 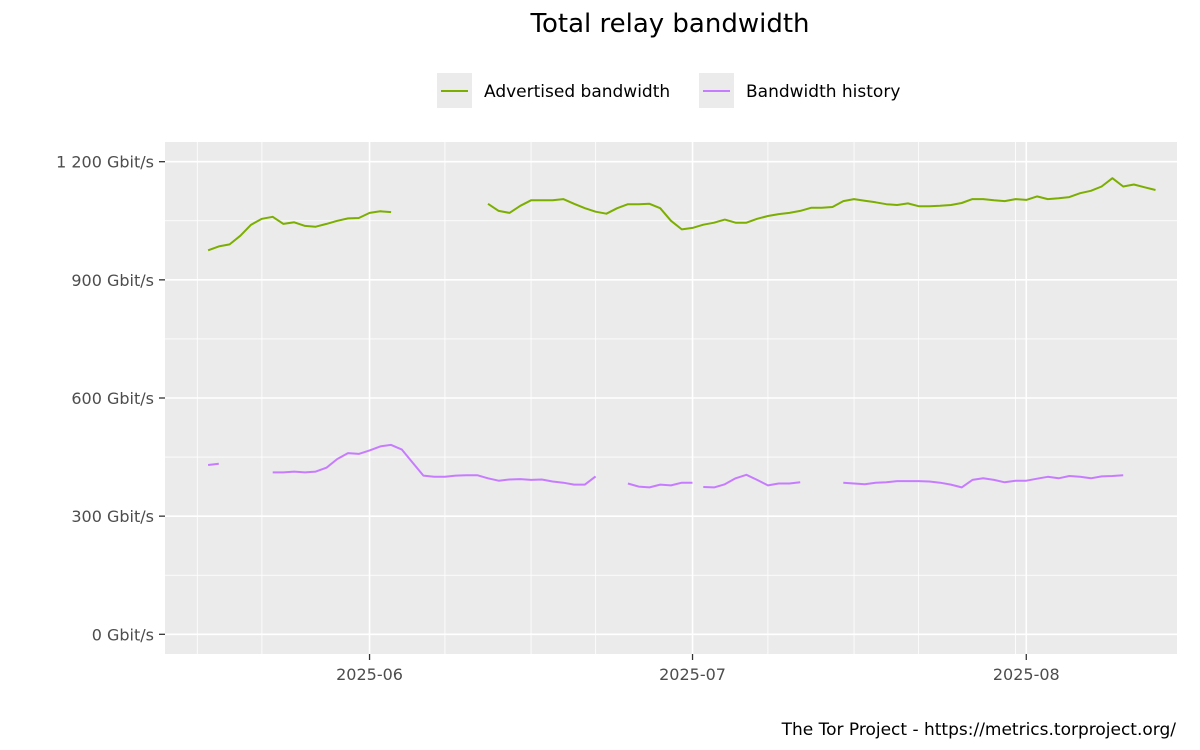 I want to click on y-tick-label: 900 Gbit/s, so click(x=112, y=280).